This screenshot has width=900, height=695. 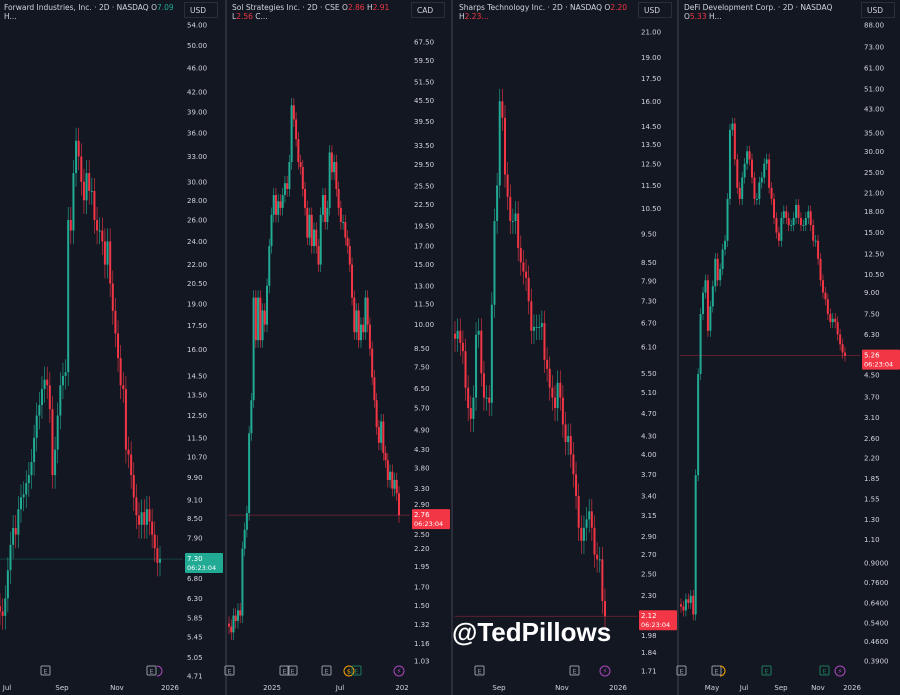 What do you see at coordinates (655, 625) in the screenshot?
I see `bar-countdown: 06:23:04` at bounding box center [655, 625].